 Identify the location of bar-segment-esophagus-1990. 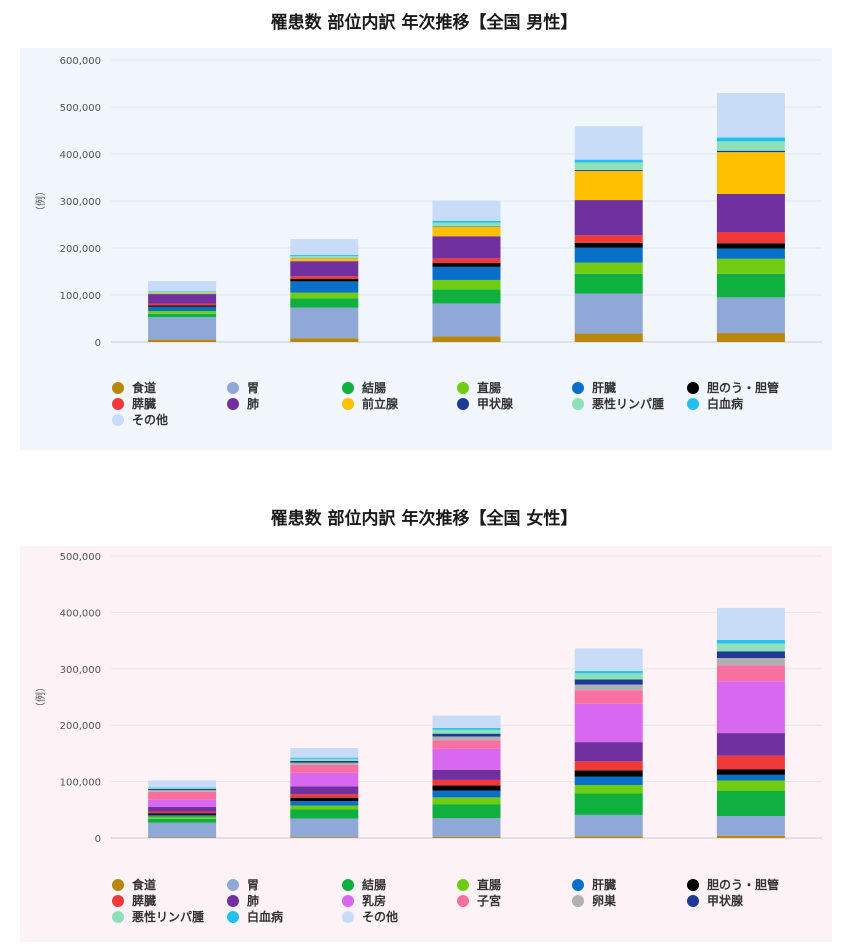
(324, 340).